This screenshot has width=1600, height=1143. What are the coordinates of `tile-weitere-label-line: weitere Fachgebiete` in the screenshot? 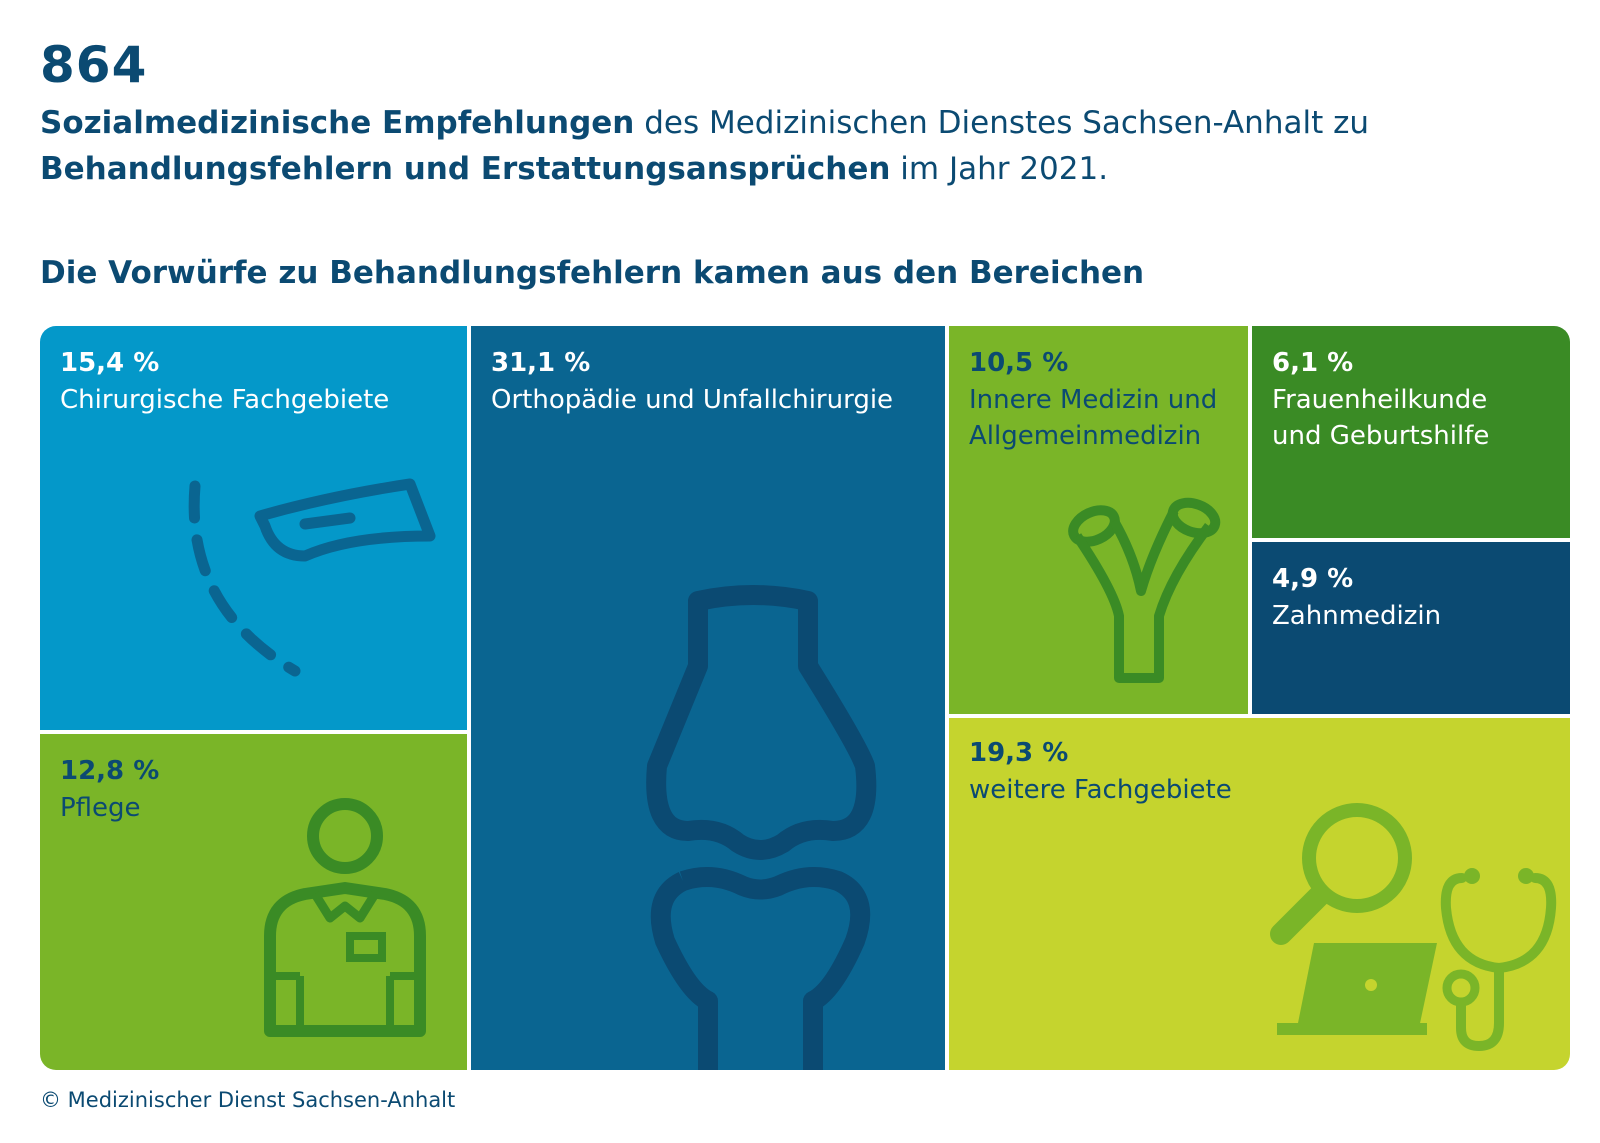 It's located at (1100, 790).